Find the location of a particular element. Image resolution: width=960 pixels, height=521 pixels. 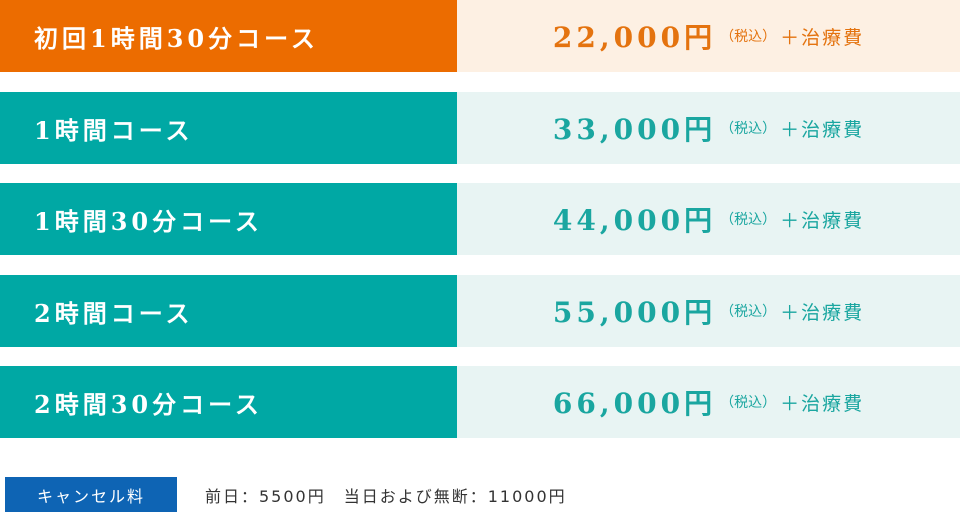

course-row: 1時間コース 33,000円 （税込） ＋治療費 is located at coordinates (480, 128).